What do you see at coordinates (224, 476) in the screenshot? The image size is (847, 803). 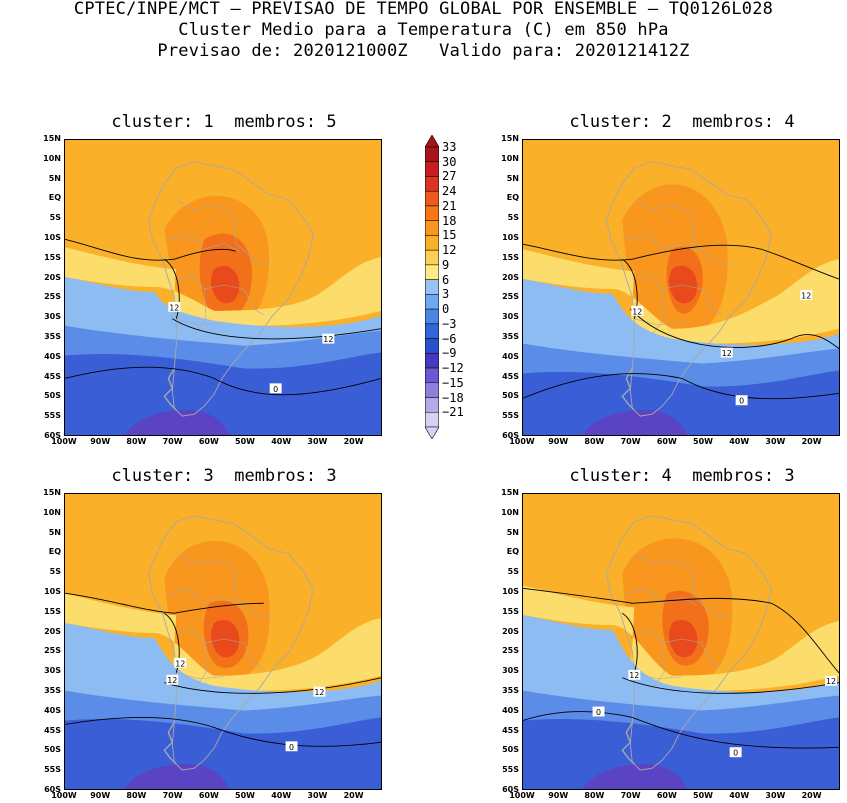 I see `panel-3-title: cluster: 3 membros: 3` at bounding box center [224, 476].